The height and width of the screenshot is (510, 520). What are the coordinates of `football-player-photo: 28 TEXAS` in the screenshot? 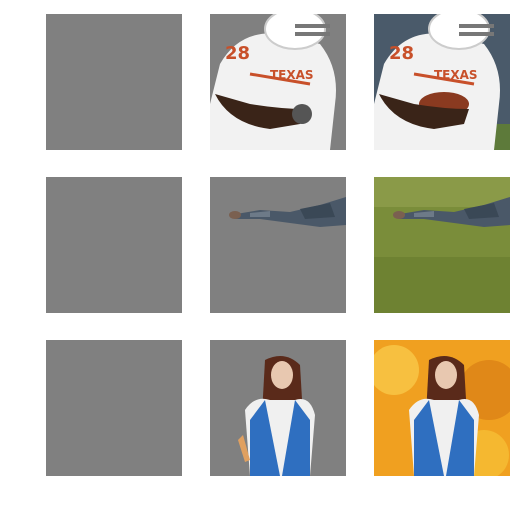 It's located at (442, 82).